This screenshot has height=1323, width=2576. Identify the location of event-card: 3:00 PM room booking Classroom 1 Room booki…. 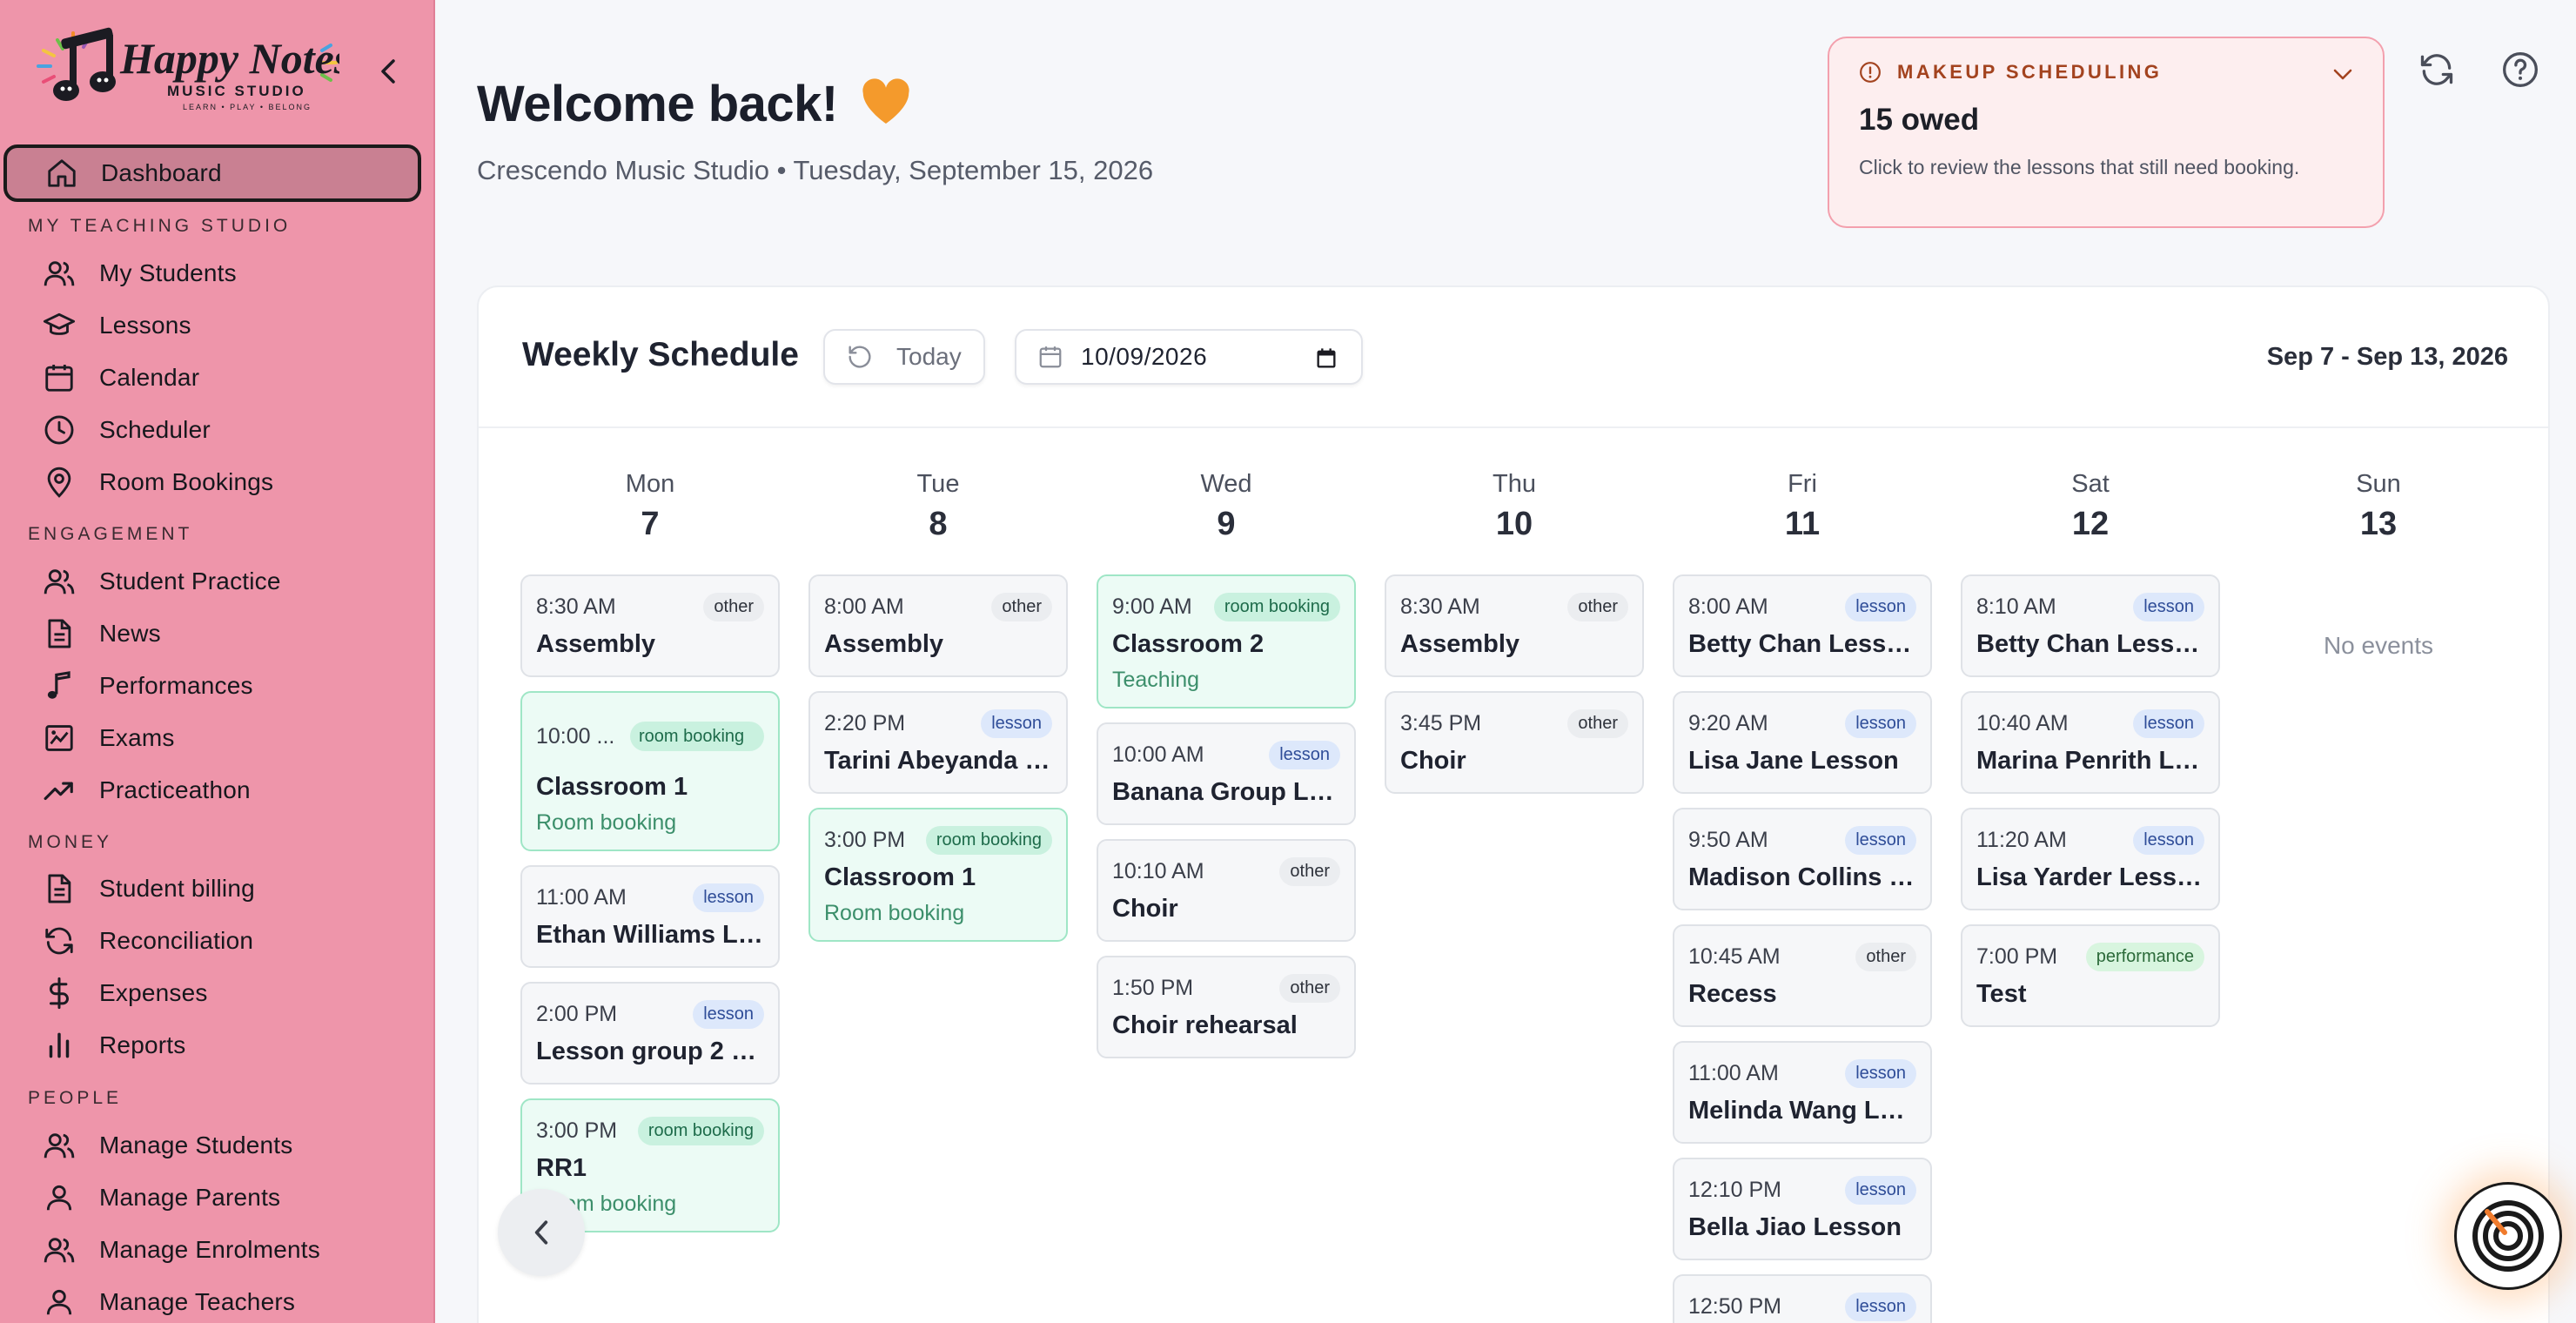
(938, 875).